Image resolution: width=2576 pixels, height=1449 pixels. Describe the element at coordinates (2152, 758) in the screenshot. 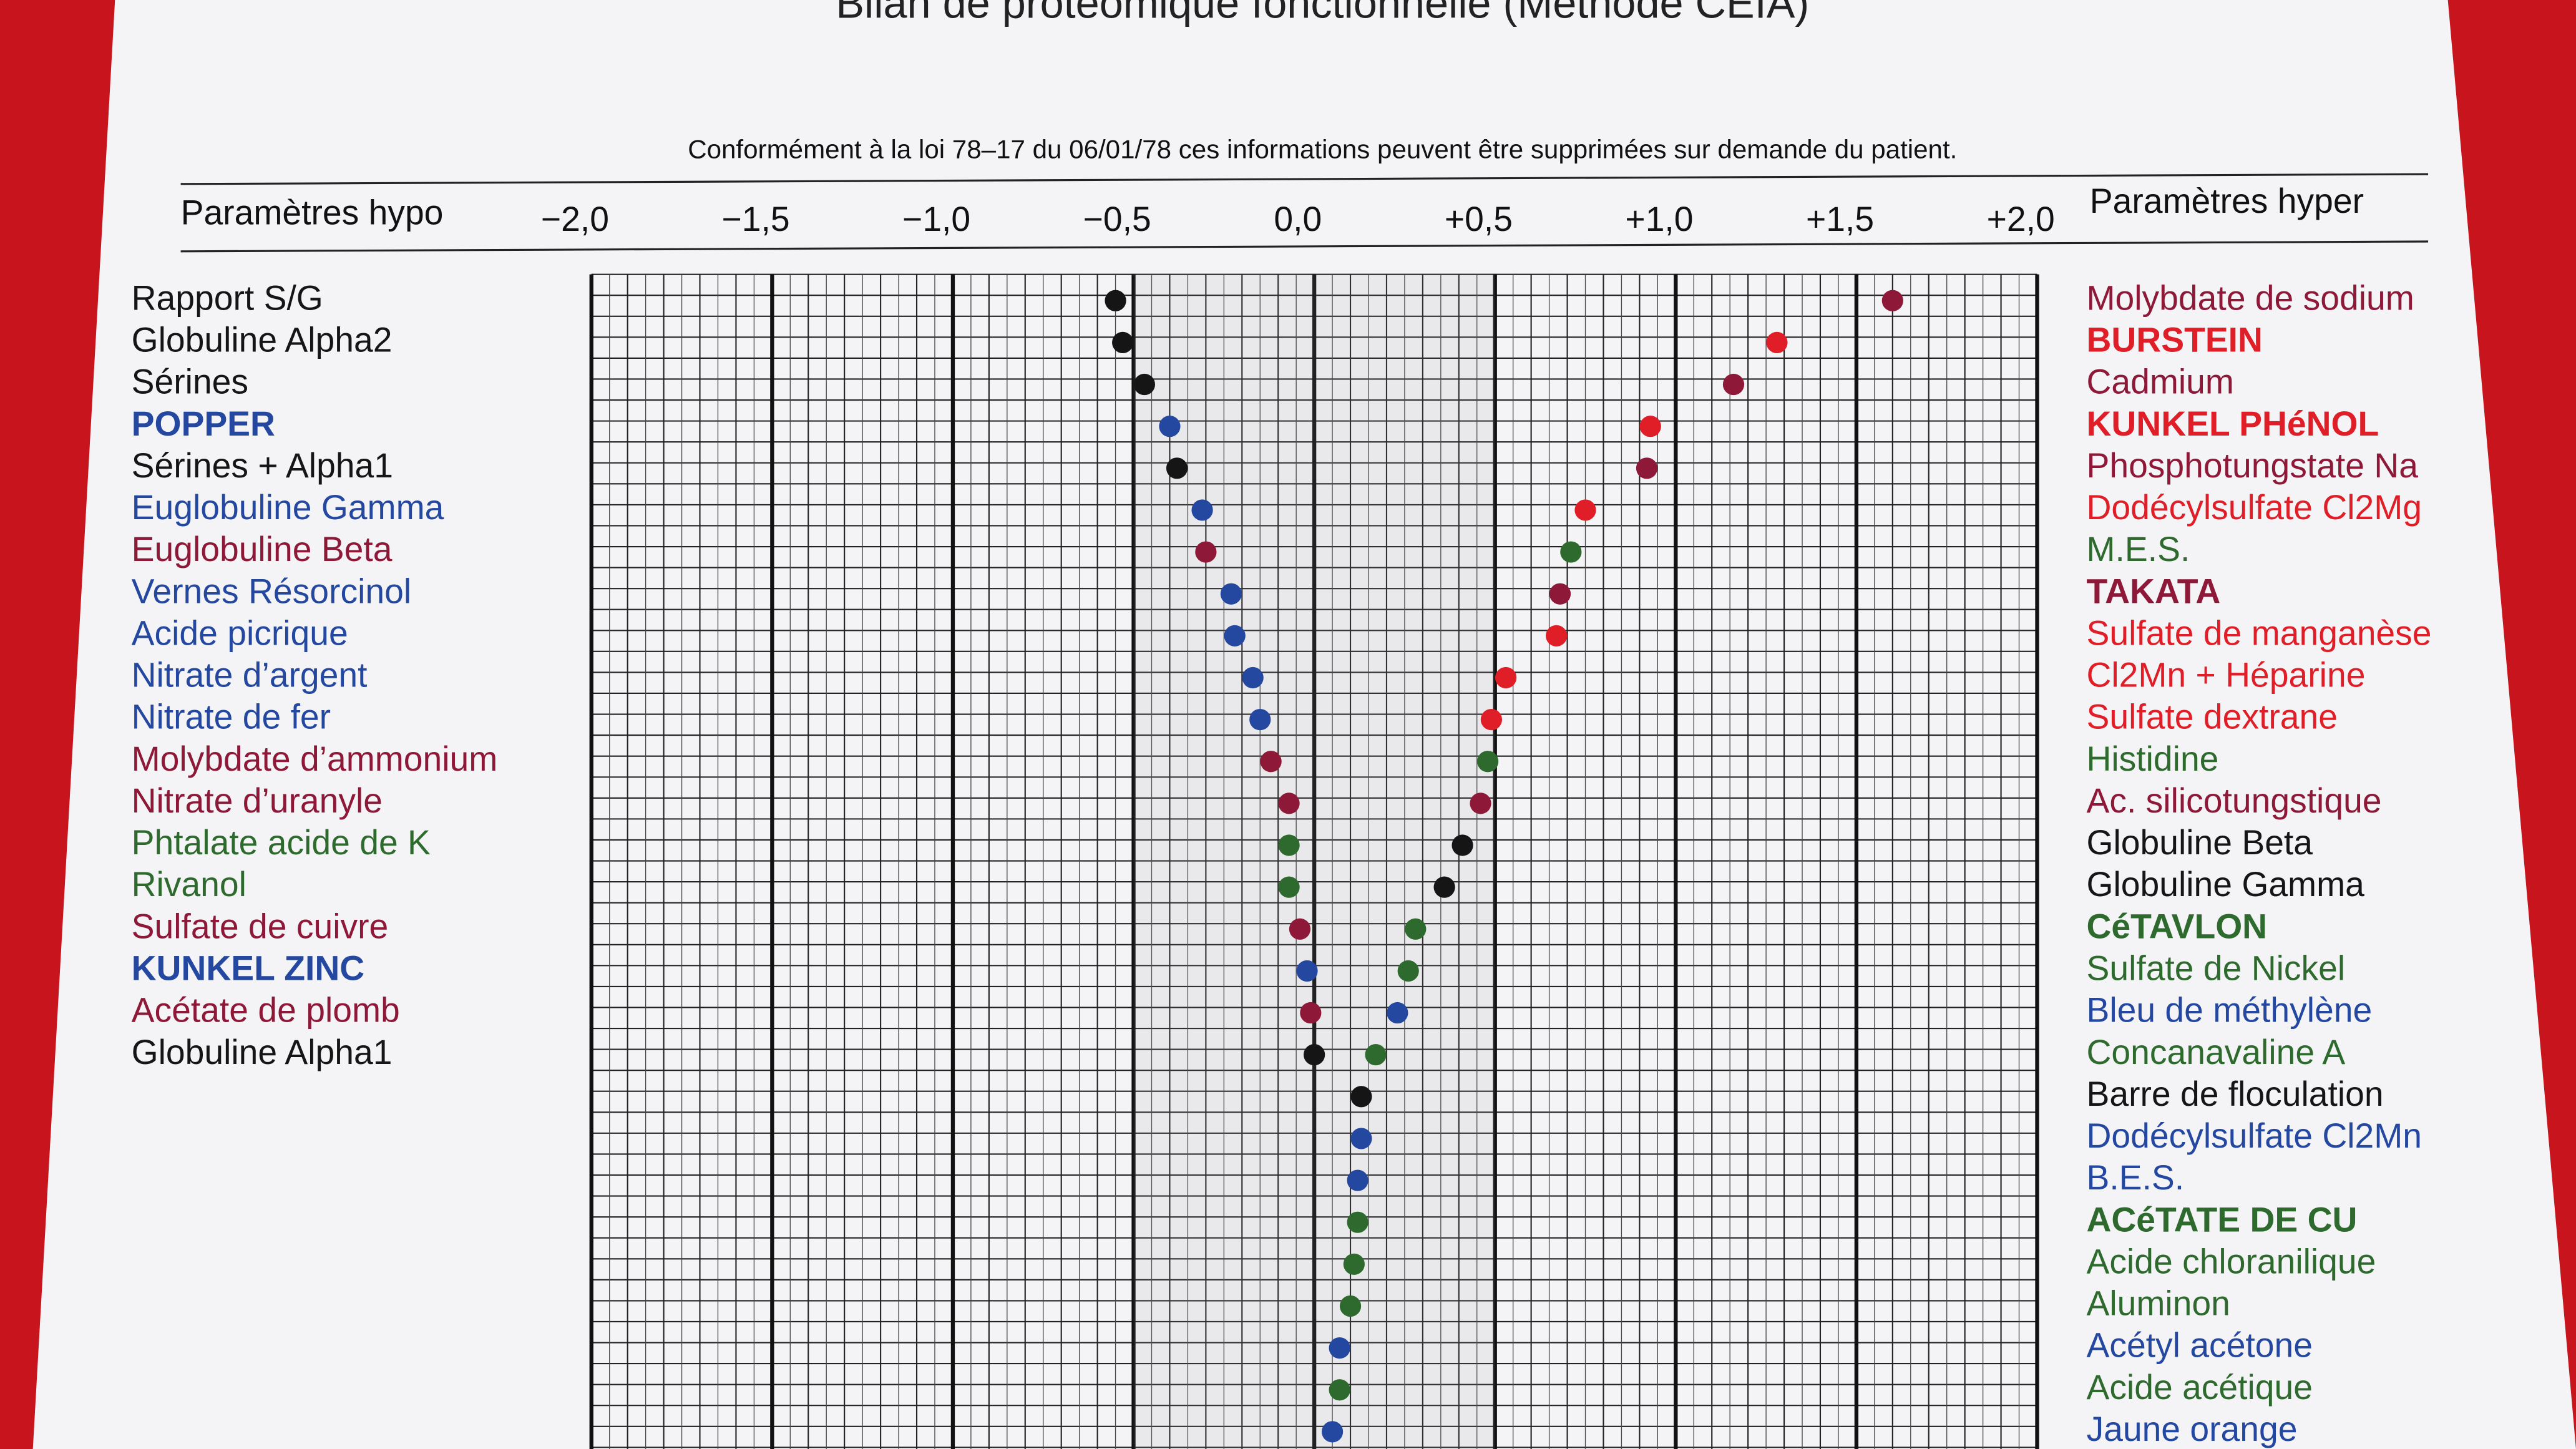

I see `parameter-label: Histidine` at that location.